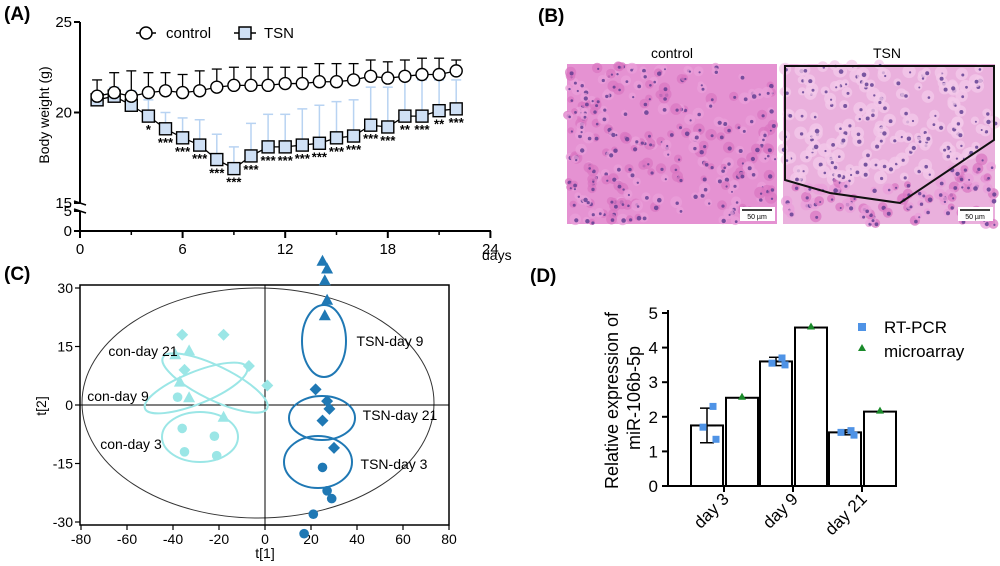 The height and width of the screenshot is (566, 1000). I want to click on micrograph-tsn-title: TSN, so click(887, 53).